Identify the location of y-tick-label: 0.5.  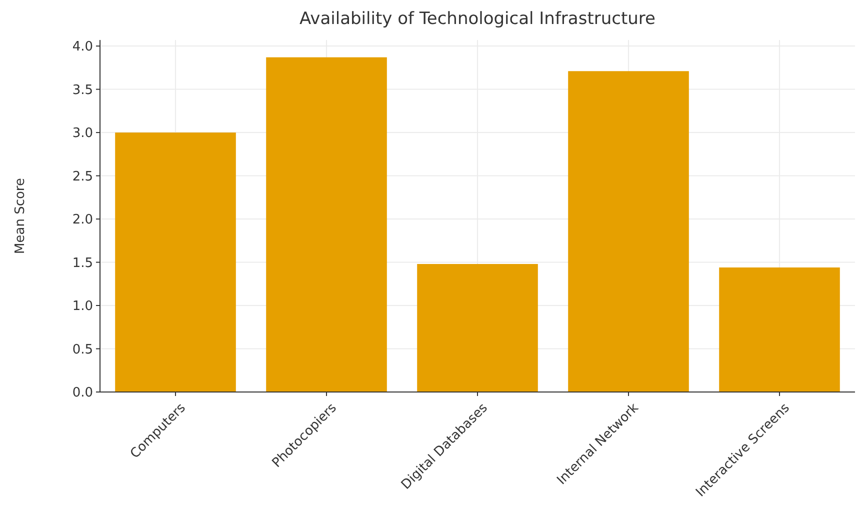
(82, 350).